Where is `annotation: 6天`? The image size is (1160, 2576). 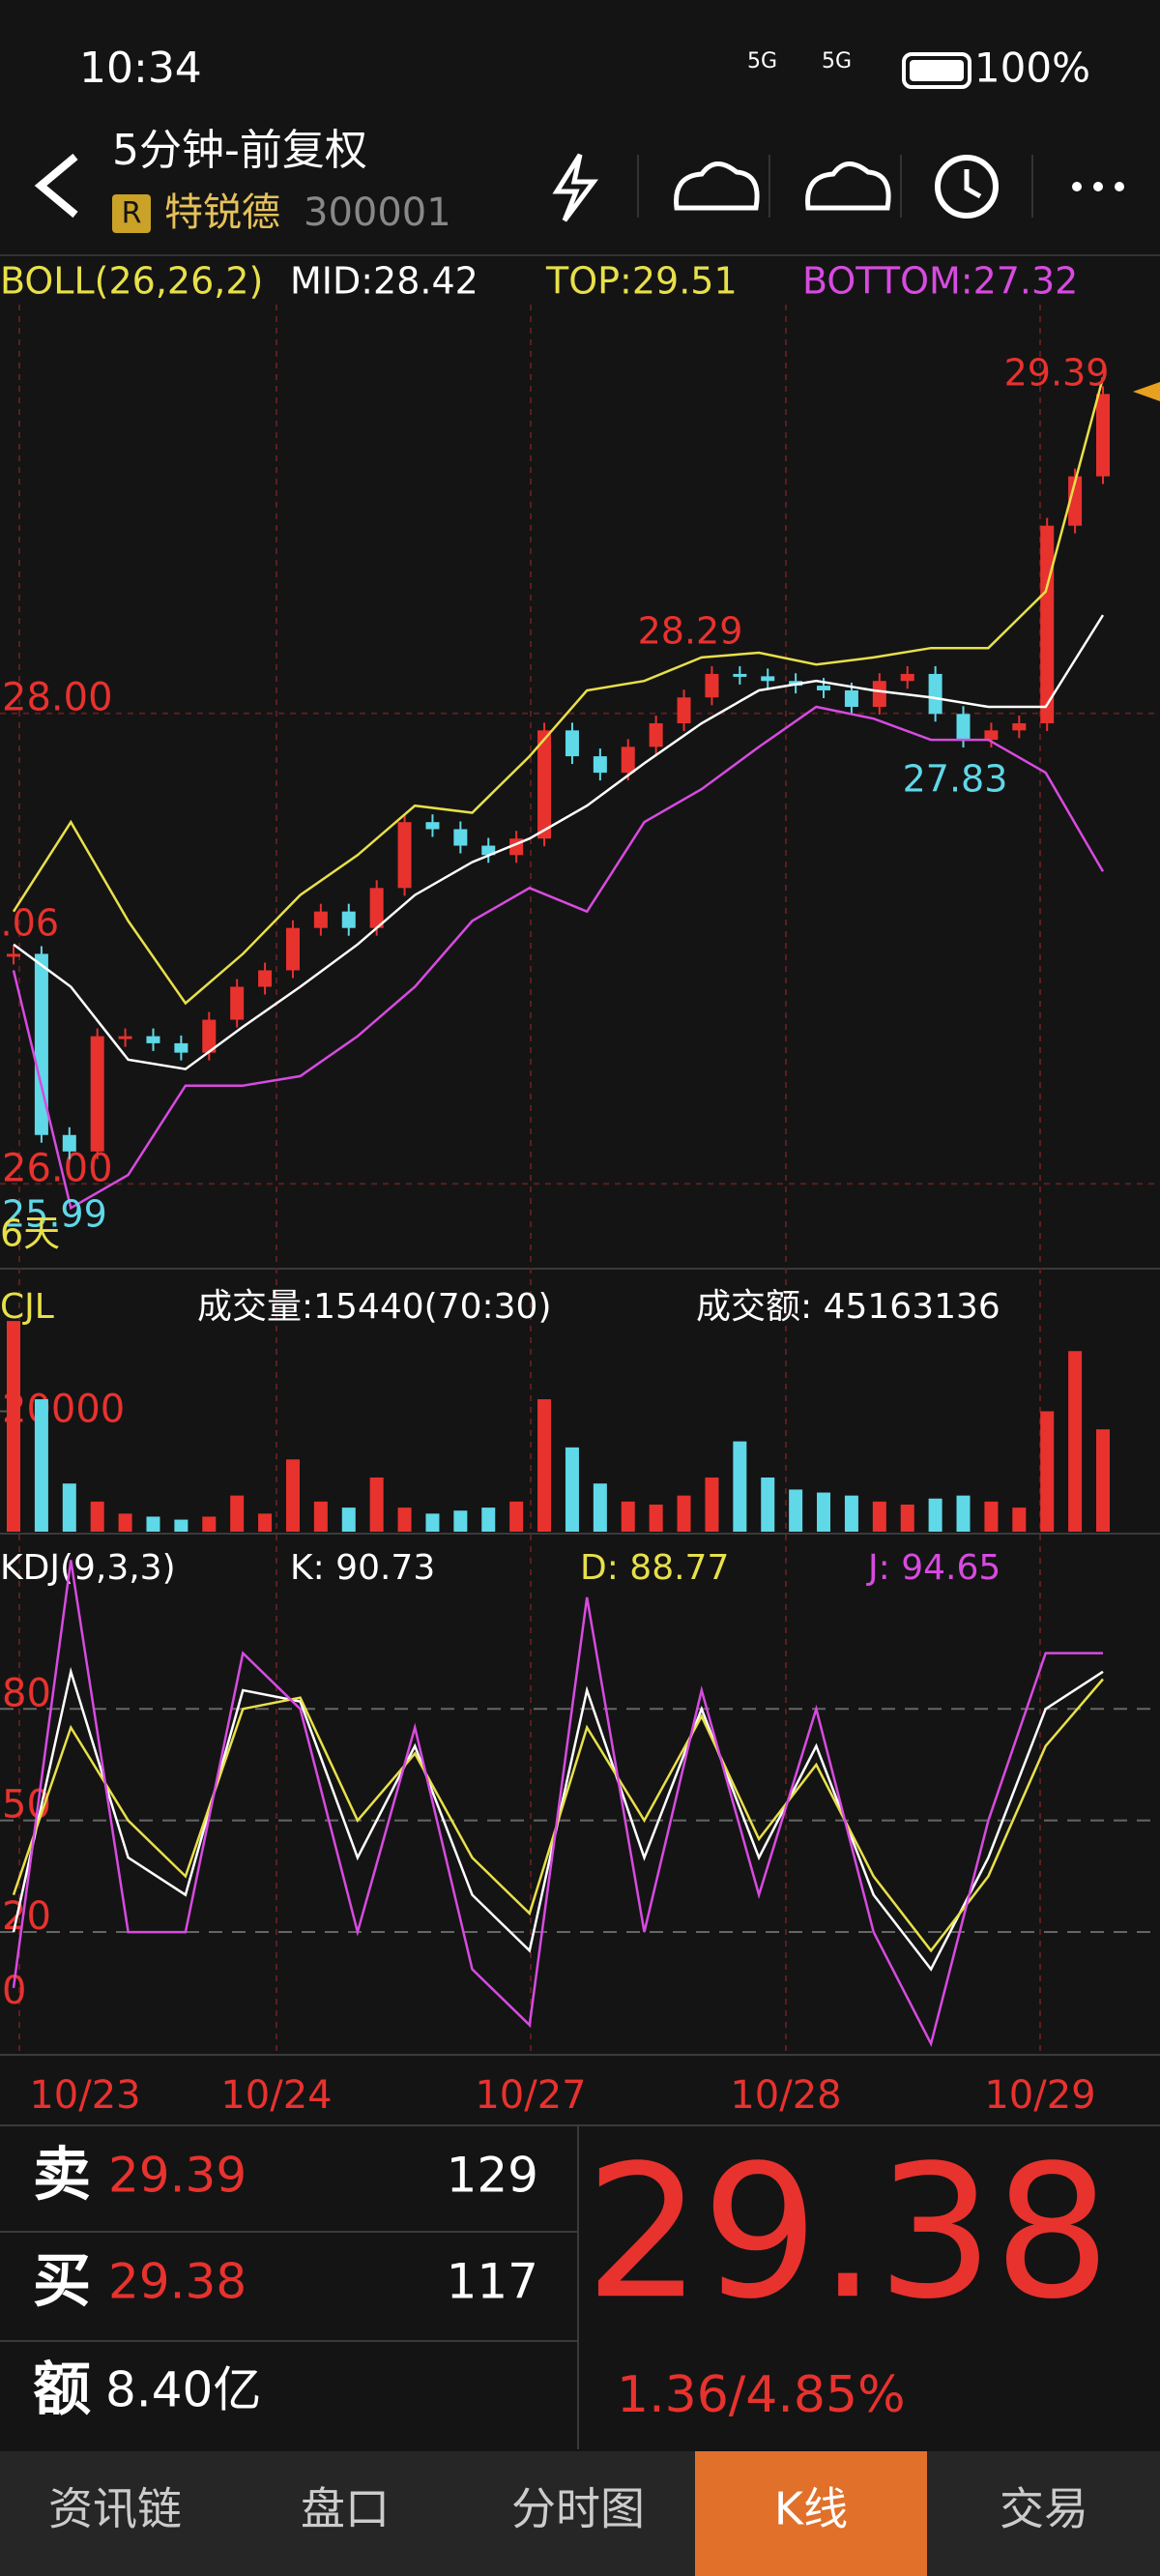 annotation: 6天 is located at coordinates (30, 1234).